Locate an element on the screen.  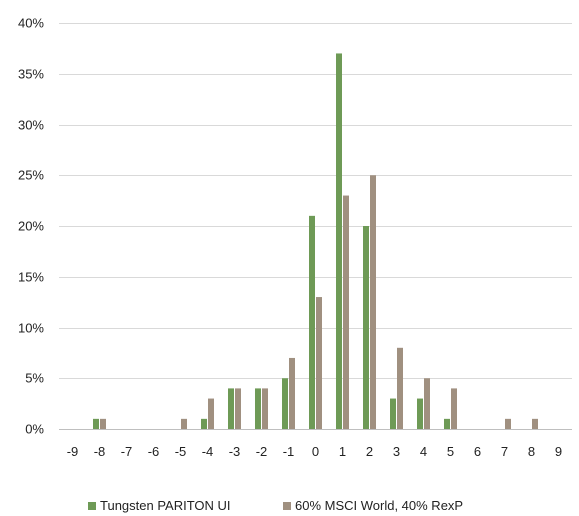
x-tick-label: 2 is located at coordinates (369, 451).